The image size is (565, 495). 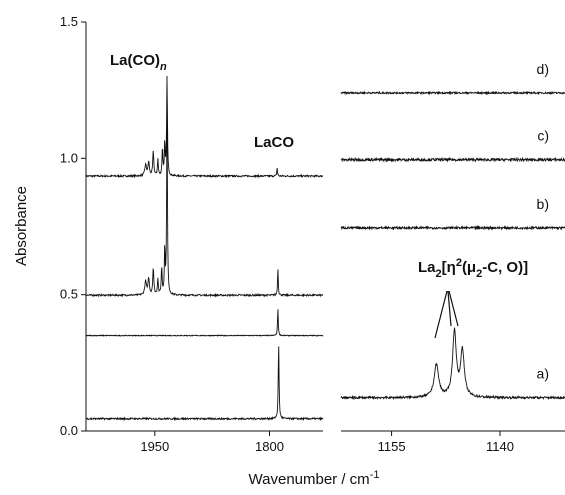 What do you see at coordinates (543, 204) in the screenshot?
I see `trace-label: b)` at bounding box center [543, 204].